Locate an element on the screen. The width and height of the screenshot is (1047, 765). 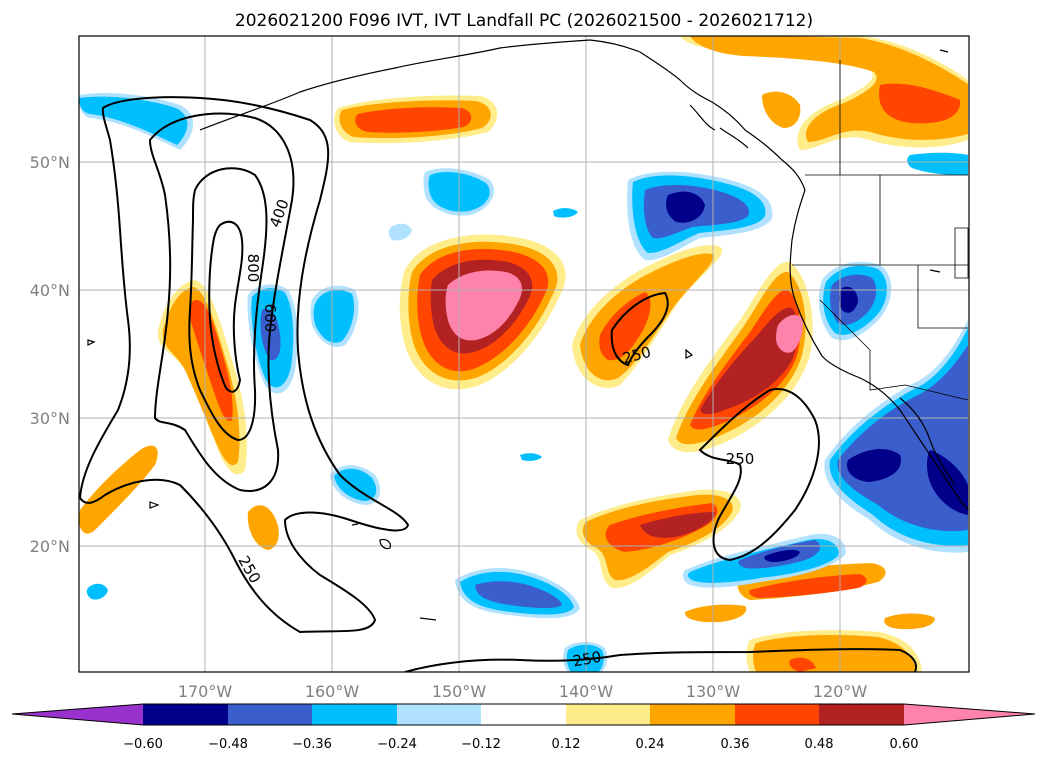
colorbar-tick-label: −0.12 is located at coordinates (481, 744).